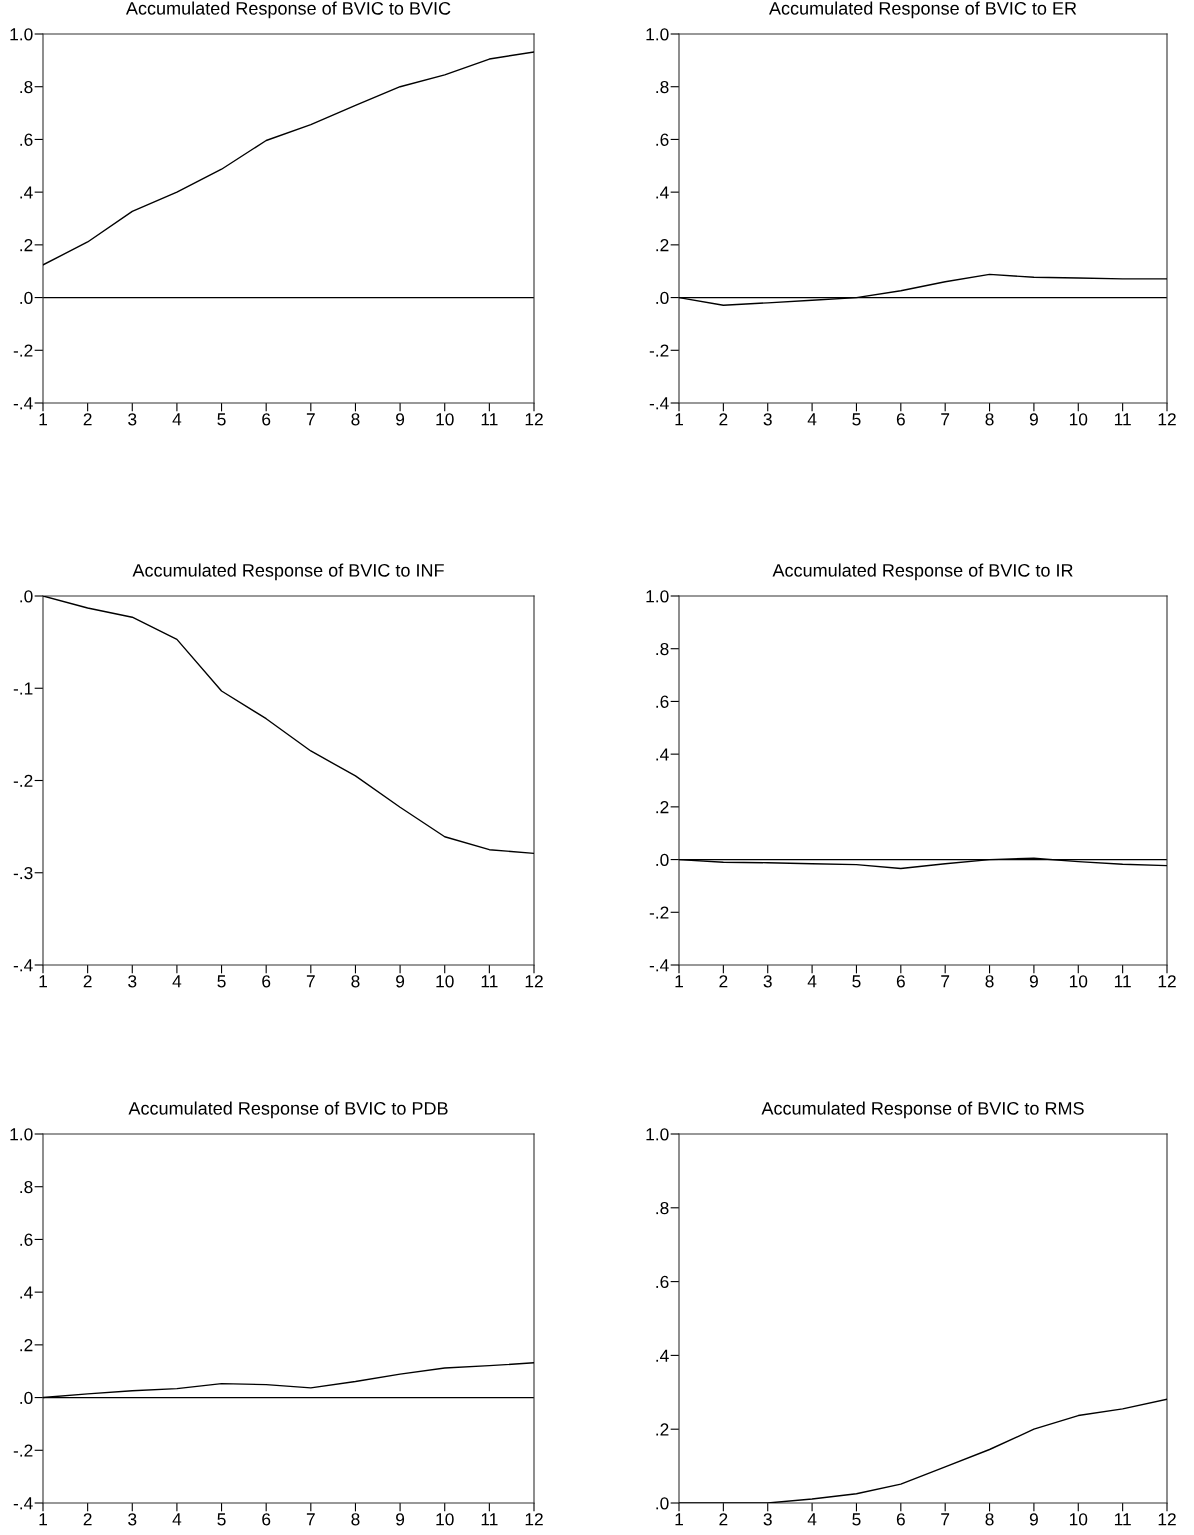 The width and height of the screenshot is (1194, 1535). Describe the element at coordinates (23, 688) in the screenshot. I see `y-tick-label: -.1` at that location.